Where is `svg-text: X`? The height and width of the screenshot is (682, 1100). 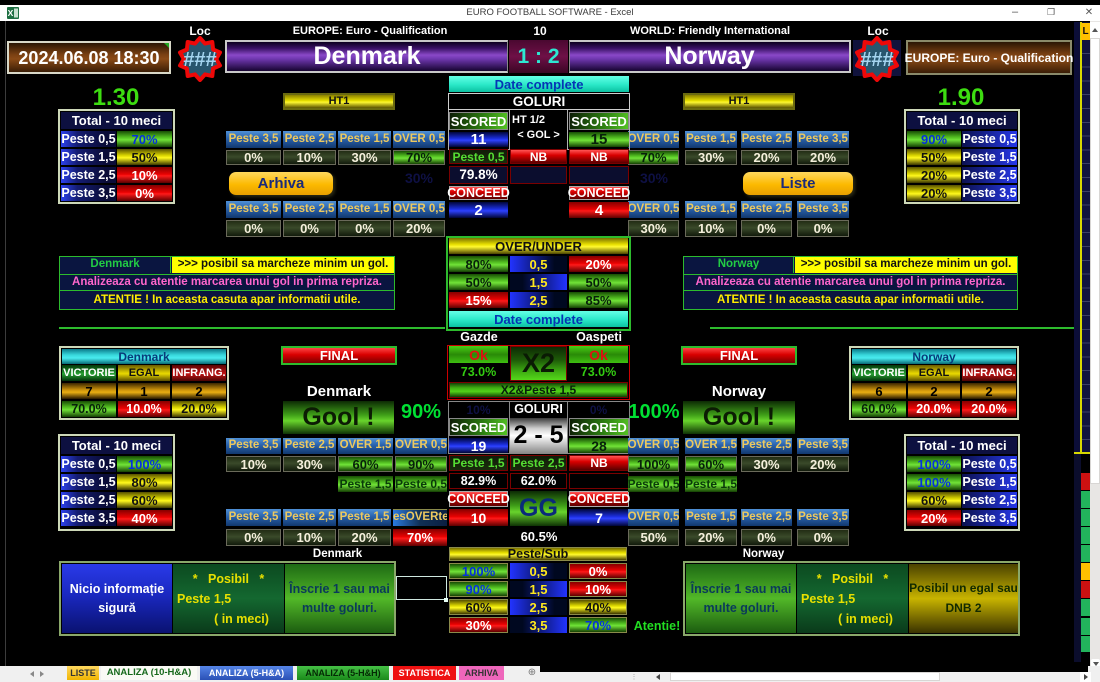
svg-text: X is located at coordinates (11, 13).